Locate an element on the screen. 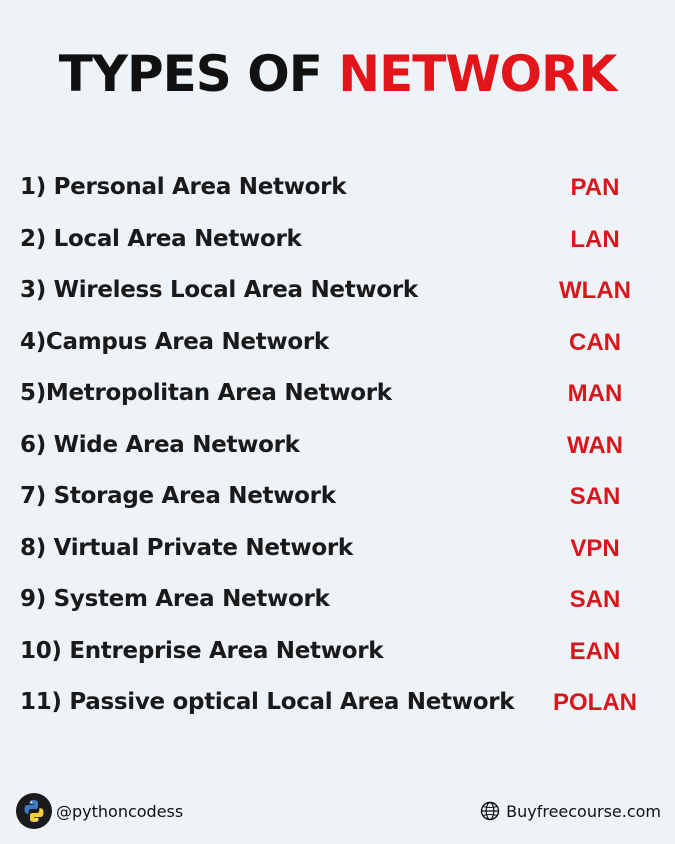 Image resolution: width=675 pixels, height=844 pixels. list-item: 7) Storage Area Network SAN is located at coordinates (337, 501).